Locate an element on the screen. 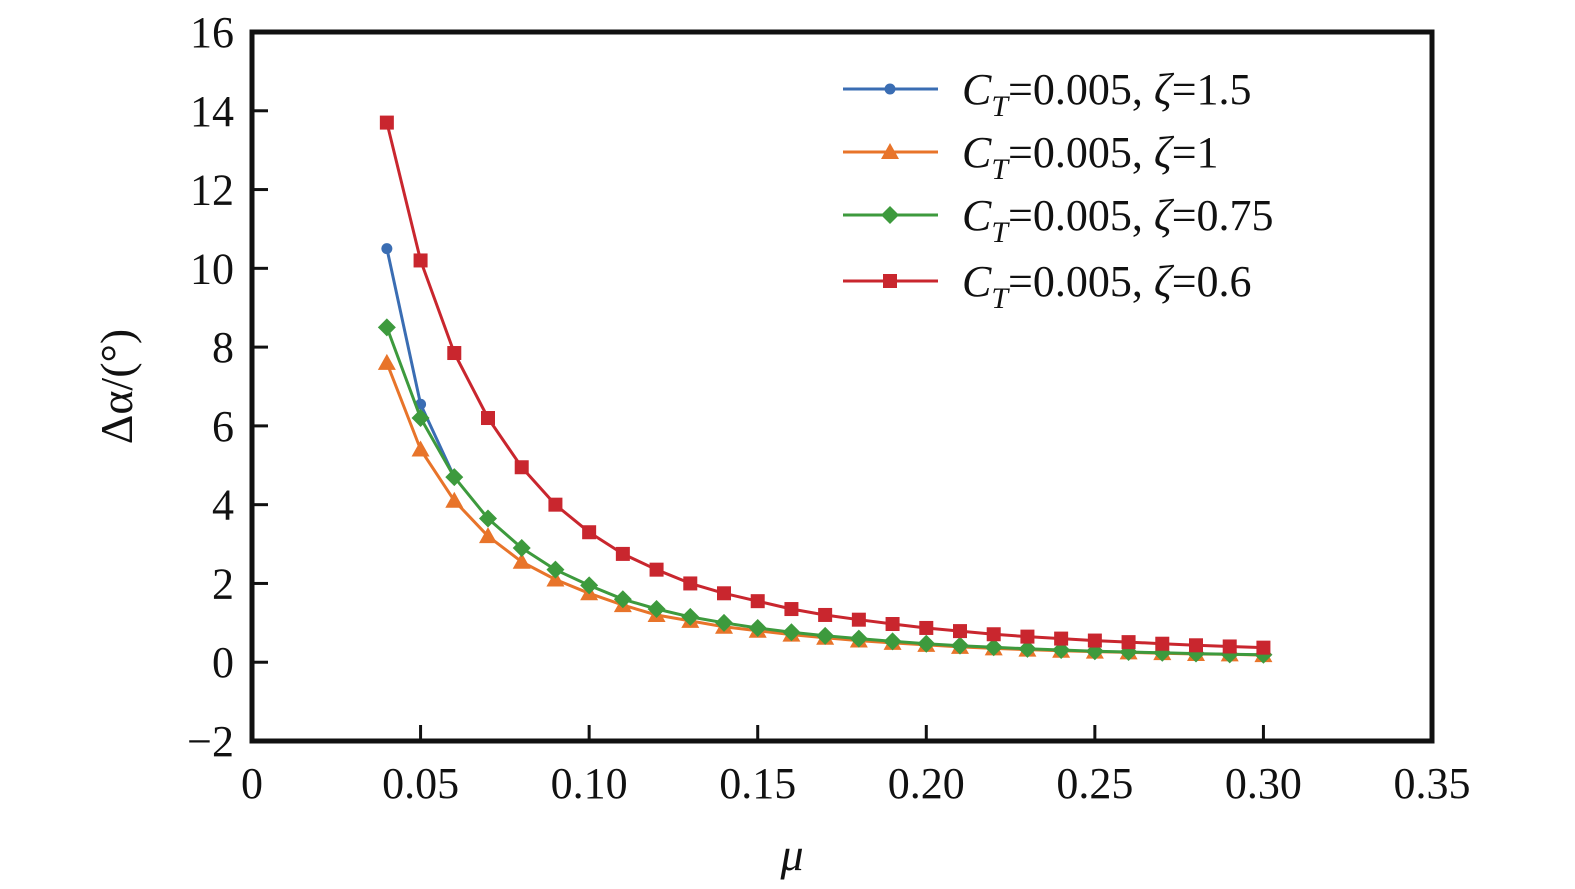 The height and width of the screenshot is (889, 1575). legend-label: CT=0.005, ζ=0.75 is located at coordinates (1118, 220).